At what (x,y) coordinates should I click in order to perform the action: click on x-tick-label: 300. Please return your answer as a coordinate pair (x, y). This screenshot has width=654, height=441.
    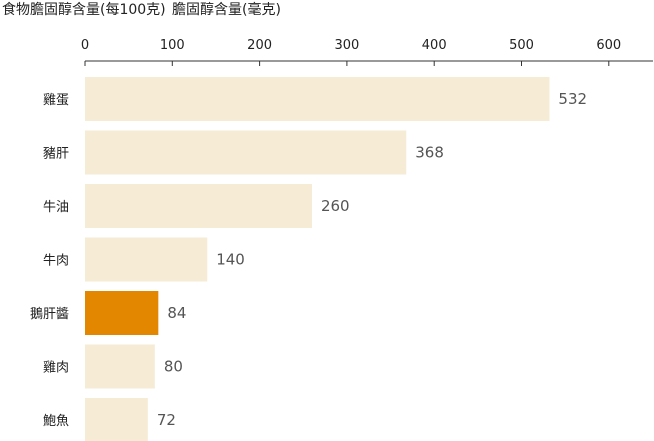
    Looking at the image, I should click on (346, 45).